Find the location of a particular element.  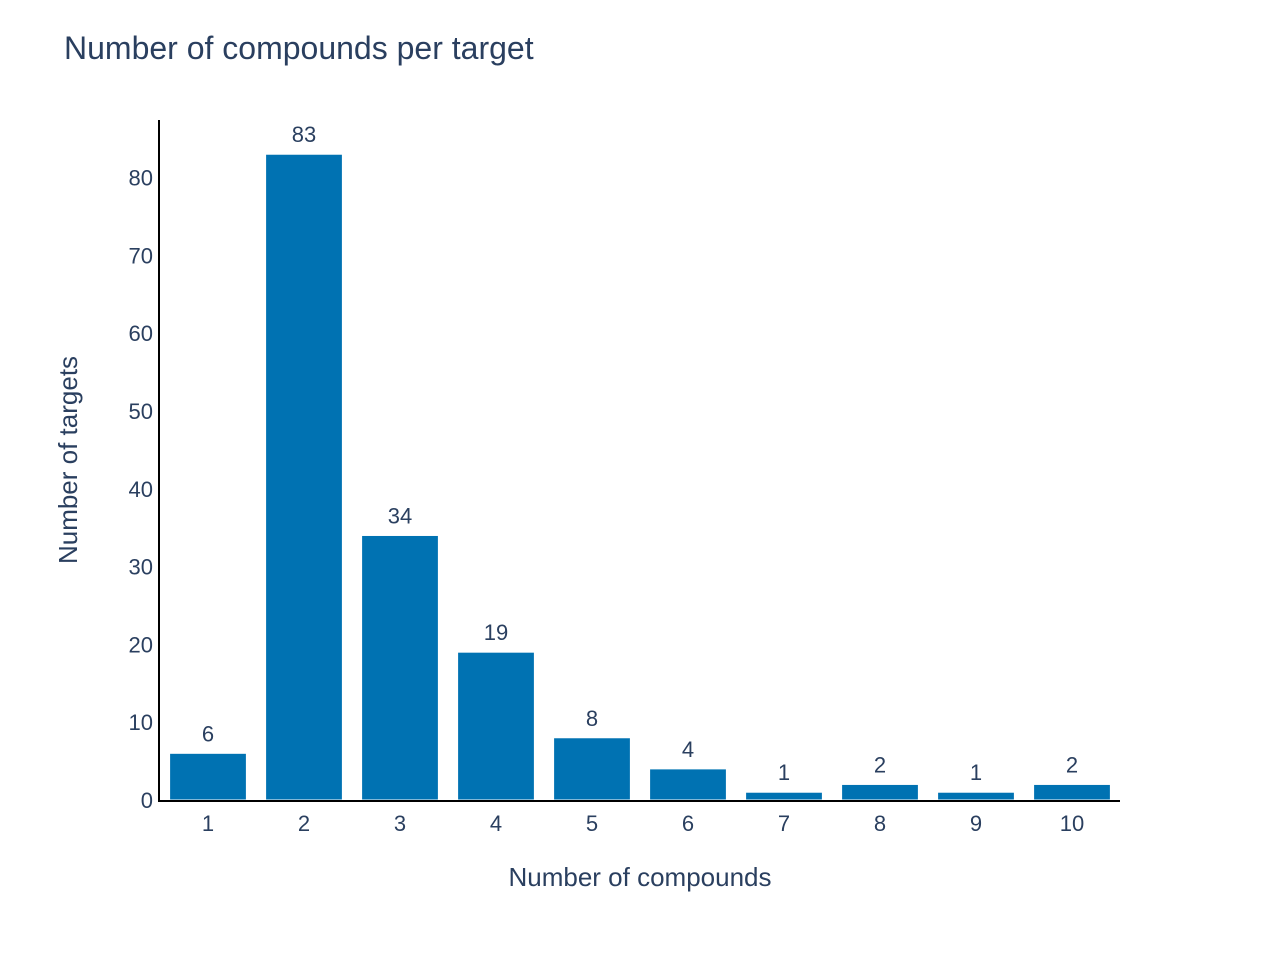

y-tick-label: 0 is located at coordinates (147, 800).